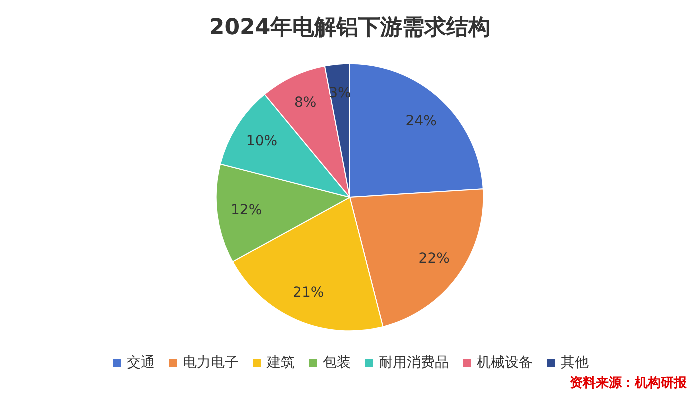 The image size is (700, 399). What do you see at coordinates (575, 363) in the screenshot?
I see `legend-label: 其他` at bounding box center [575, 363].